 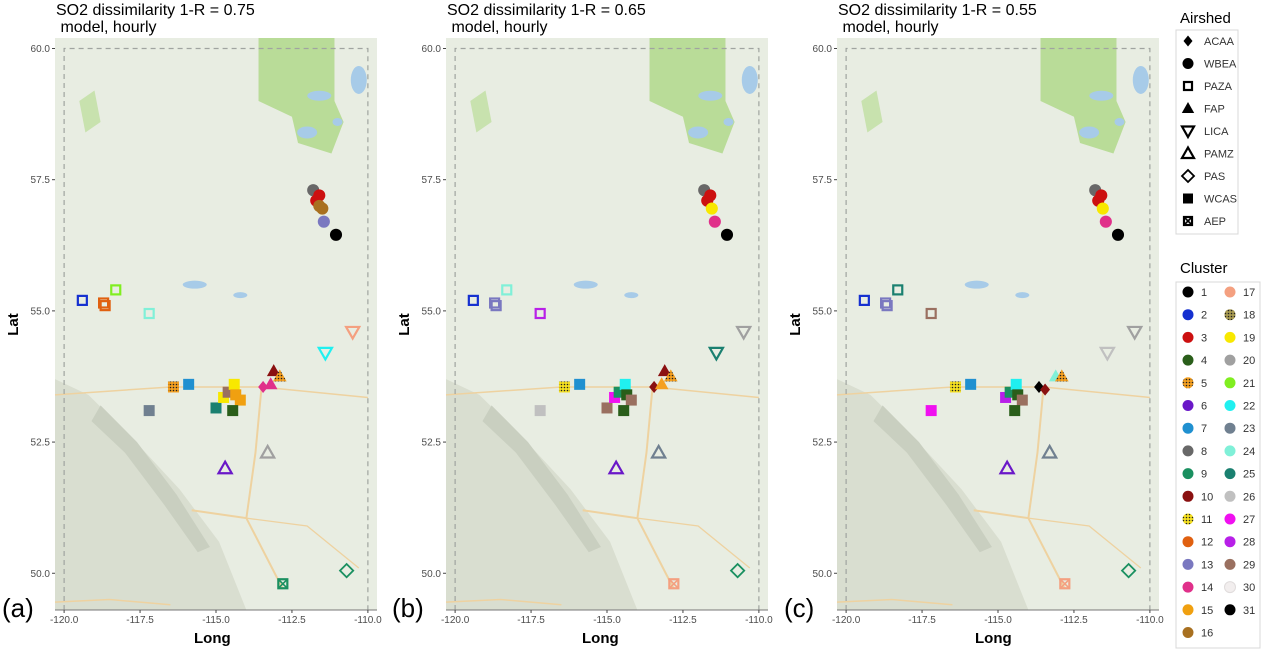 What do you see at coordinates (1249, 611) in the screenshot?
I see `cluster-label-31: 31` at bounding box center [1249, 611].